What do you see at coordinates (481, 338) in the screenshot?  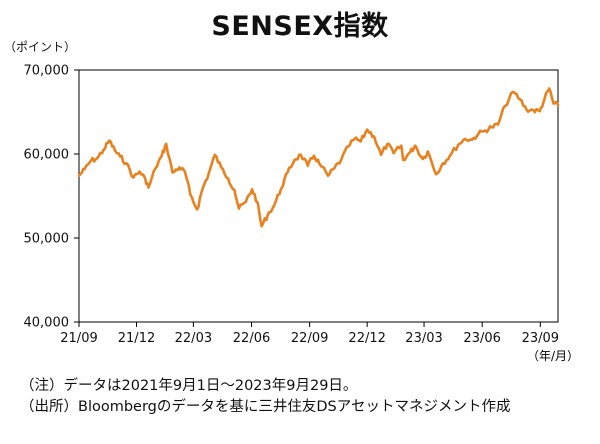 I see `x-tick-label: 23/06` at bounding box center [481, 338].